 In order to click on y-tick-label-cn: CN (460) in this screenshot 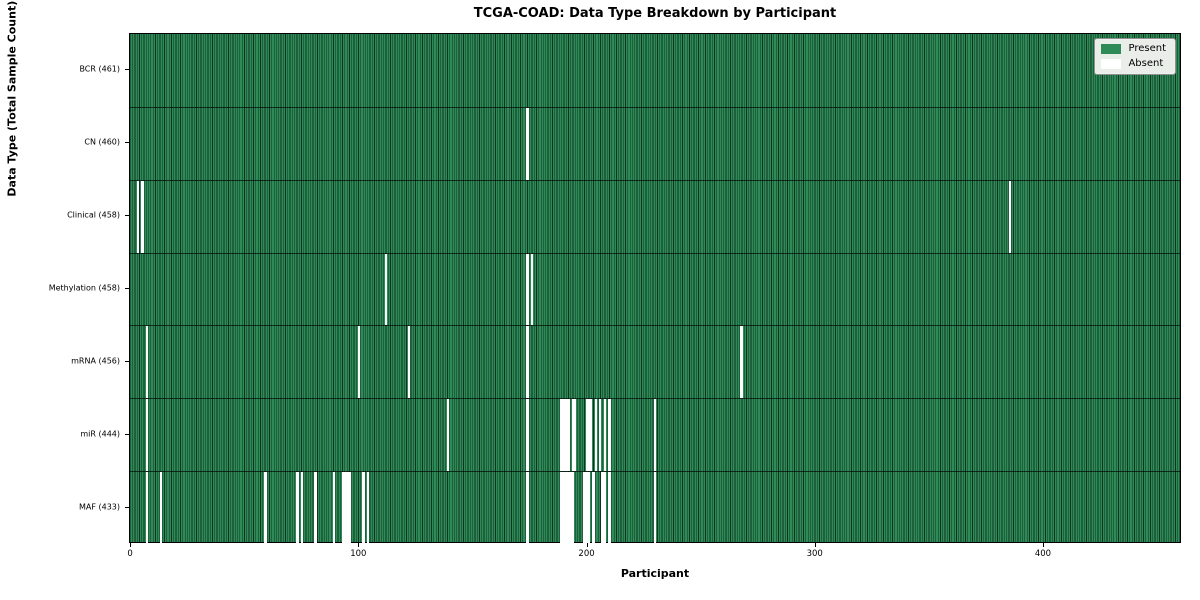, I will do `click(102, 142)`.